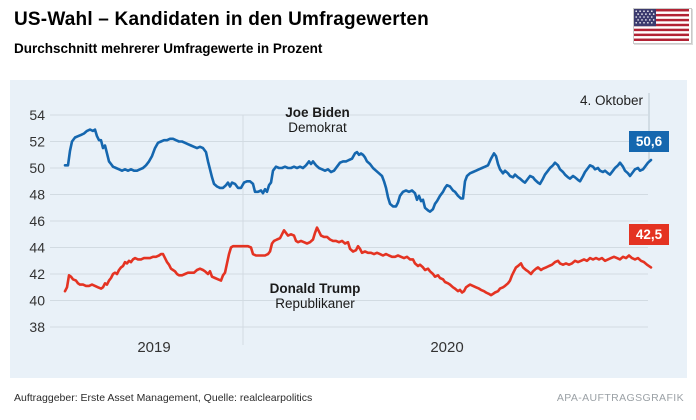 The height and width of the screenshot is (420, 696). I want to click on y-tick-label-54: 54, so click(37, 115).